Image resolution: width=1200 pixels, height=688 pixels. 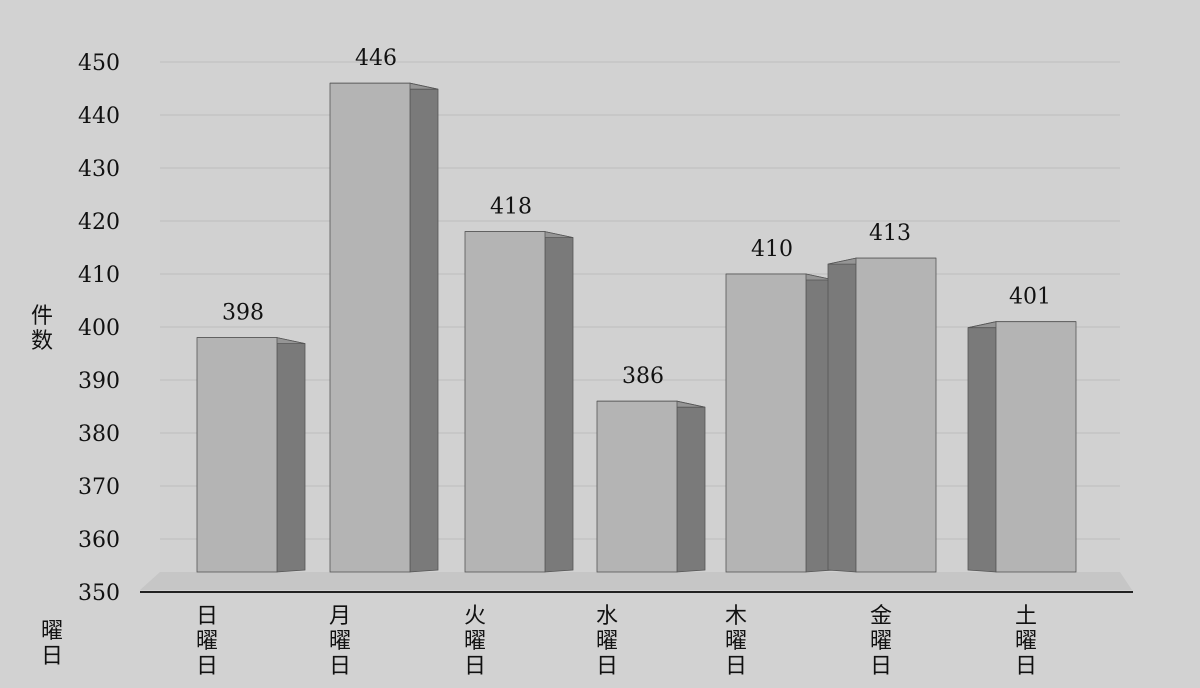 I want to click on x-tick-label-char: 金, so click(x=881, y=616).